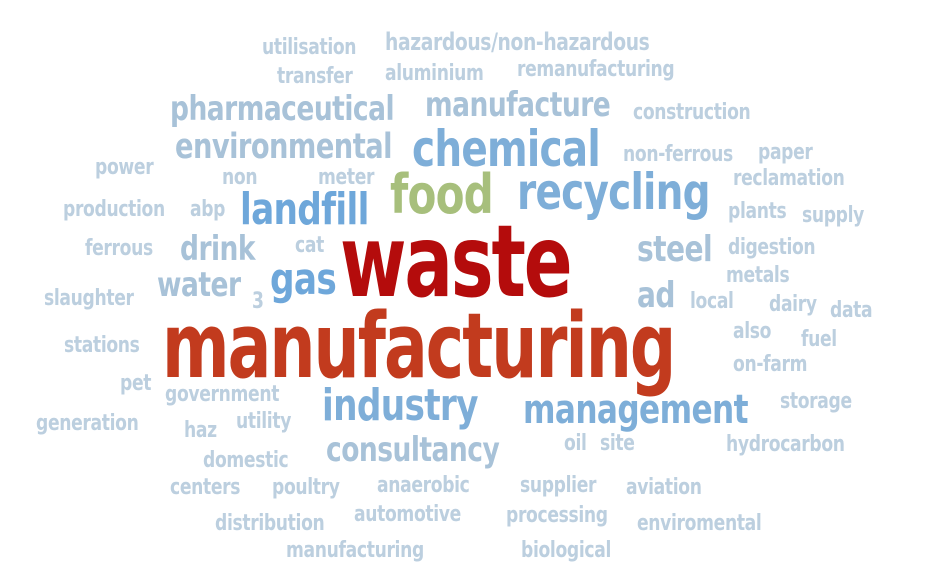 The height and width of the screenshot is (580, 937). Describe the element at coordinates (434, 73) in the screenshot. I see `word-aluminium: aluminium` at that location.